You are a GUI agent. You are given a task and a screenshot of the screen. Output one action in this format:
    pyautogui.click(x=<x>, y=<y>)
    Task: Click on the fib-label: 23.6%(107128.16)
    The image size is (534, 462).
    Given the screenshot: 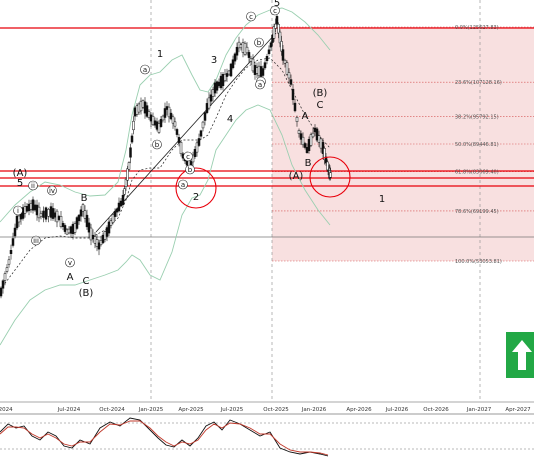 What is the action you would take?
    pyautogui.click(x=478, y=83)
    